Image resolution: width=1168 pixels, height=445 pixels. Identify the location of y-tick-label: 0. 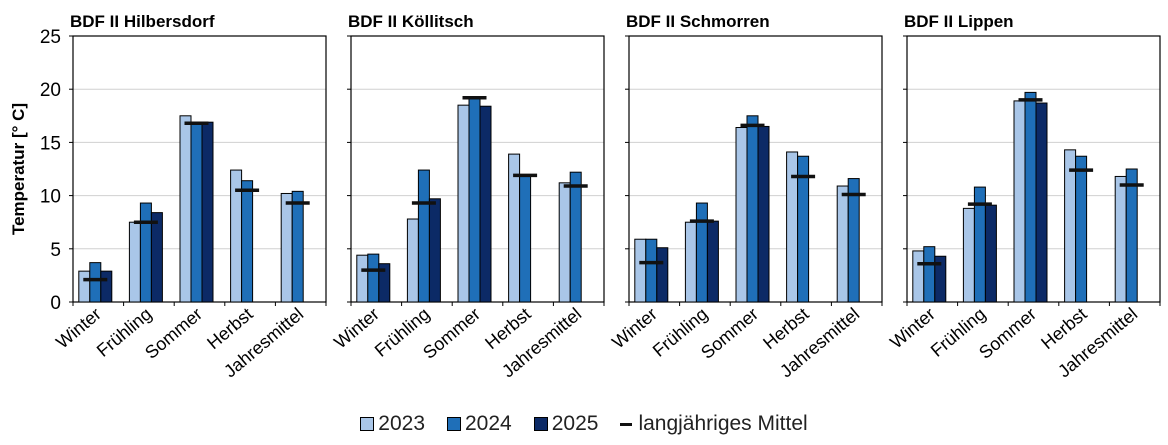
(55, 303).